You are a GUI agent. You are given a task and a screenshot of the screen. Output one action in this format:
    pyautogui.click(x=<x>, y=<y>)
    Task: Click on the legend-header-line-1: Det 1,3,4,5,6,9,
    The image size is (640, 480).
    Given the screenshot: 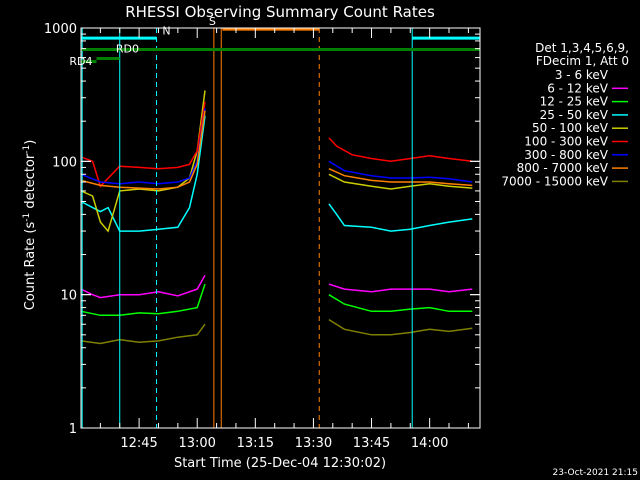 What is the action you would take?
    pyautogui.click(x=582, y=48)
    